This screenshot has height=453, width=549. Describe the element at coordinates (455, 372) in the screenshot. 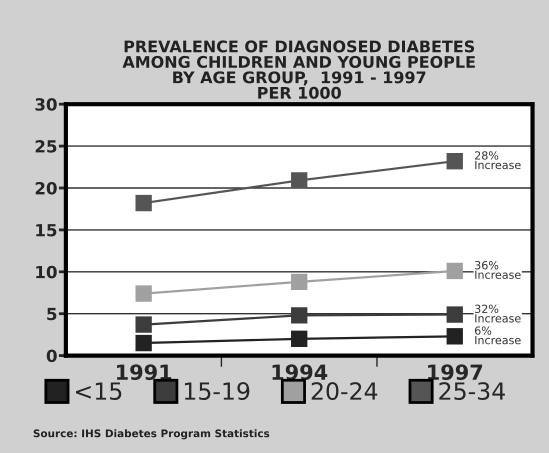

I see `x-tick-label: 1997` at that location.